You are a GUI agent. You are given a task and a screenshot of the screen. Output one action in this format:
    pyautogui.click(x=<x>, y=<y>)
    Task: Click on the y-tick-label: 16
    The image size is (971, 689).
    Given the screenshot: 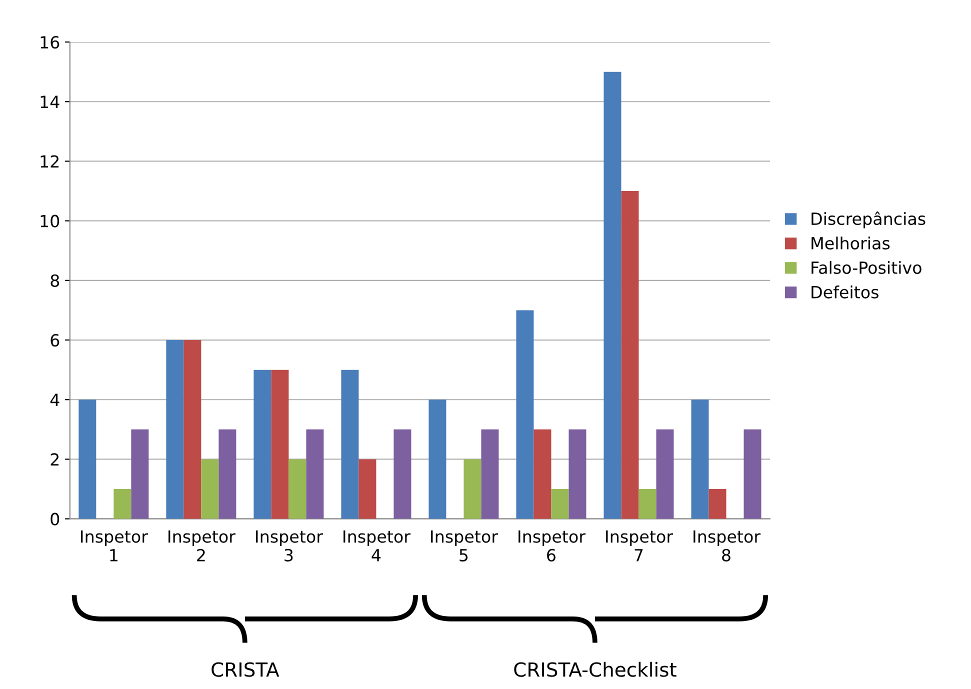 What is the action you would take?
    pyautogui.click(x=50, y=42)
    